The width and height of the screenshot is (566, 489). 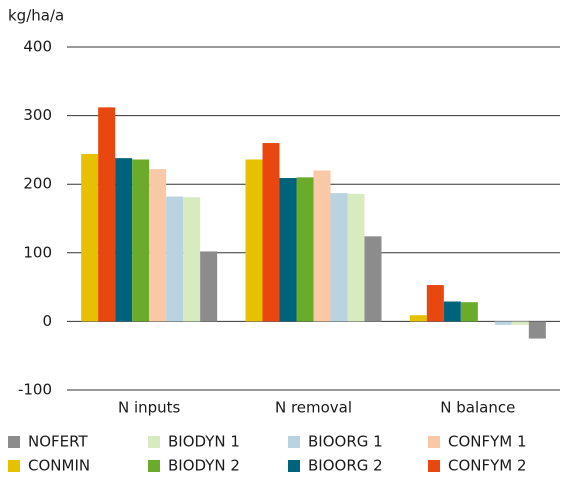 I want to click on y-tick-label: 0, so click(x=47, y=321).